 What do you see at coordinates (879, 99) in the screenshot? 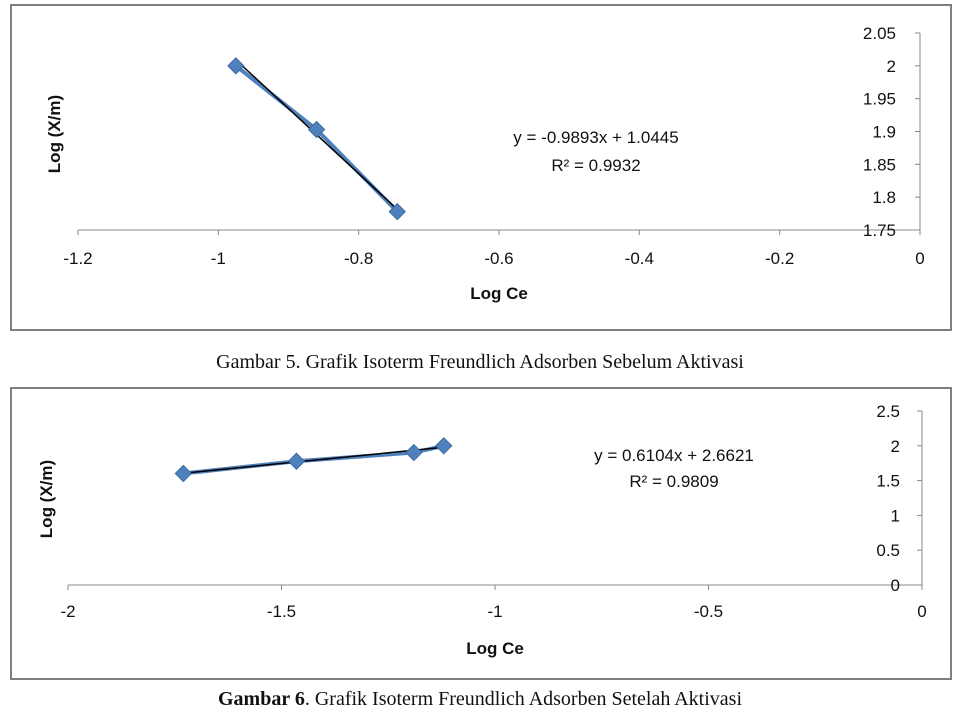
I see `y-tick-label: 1.95` at bounding box center [879, 99].